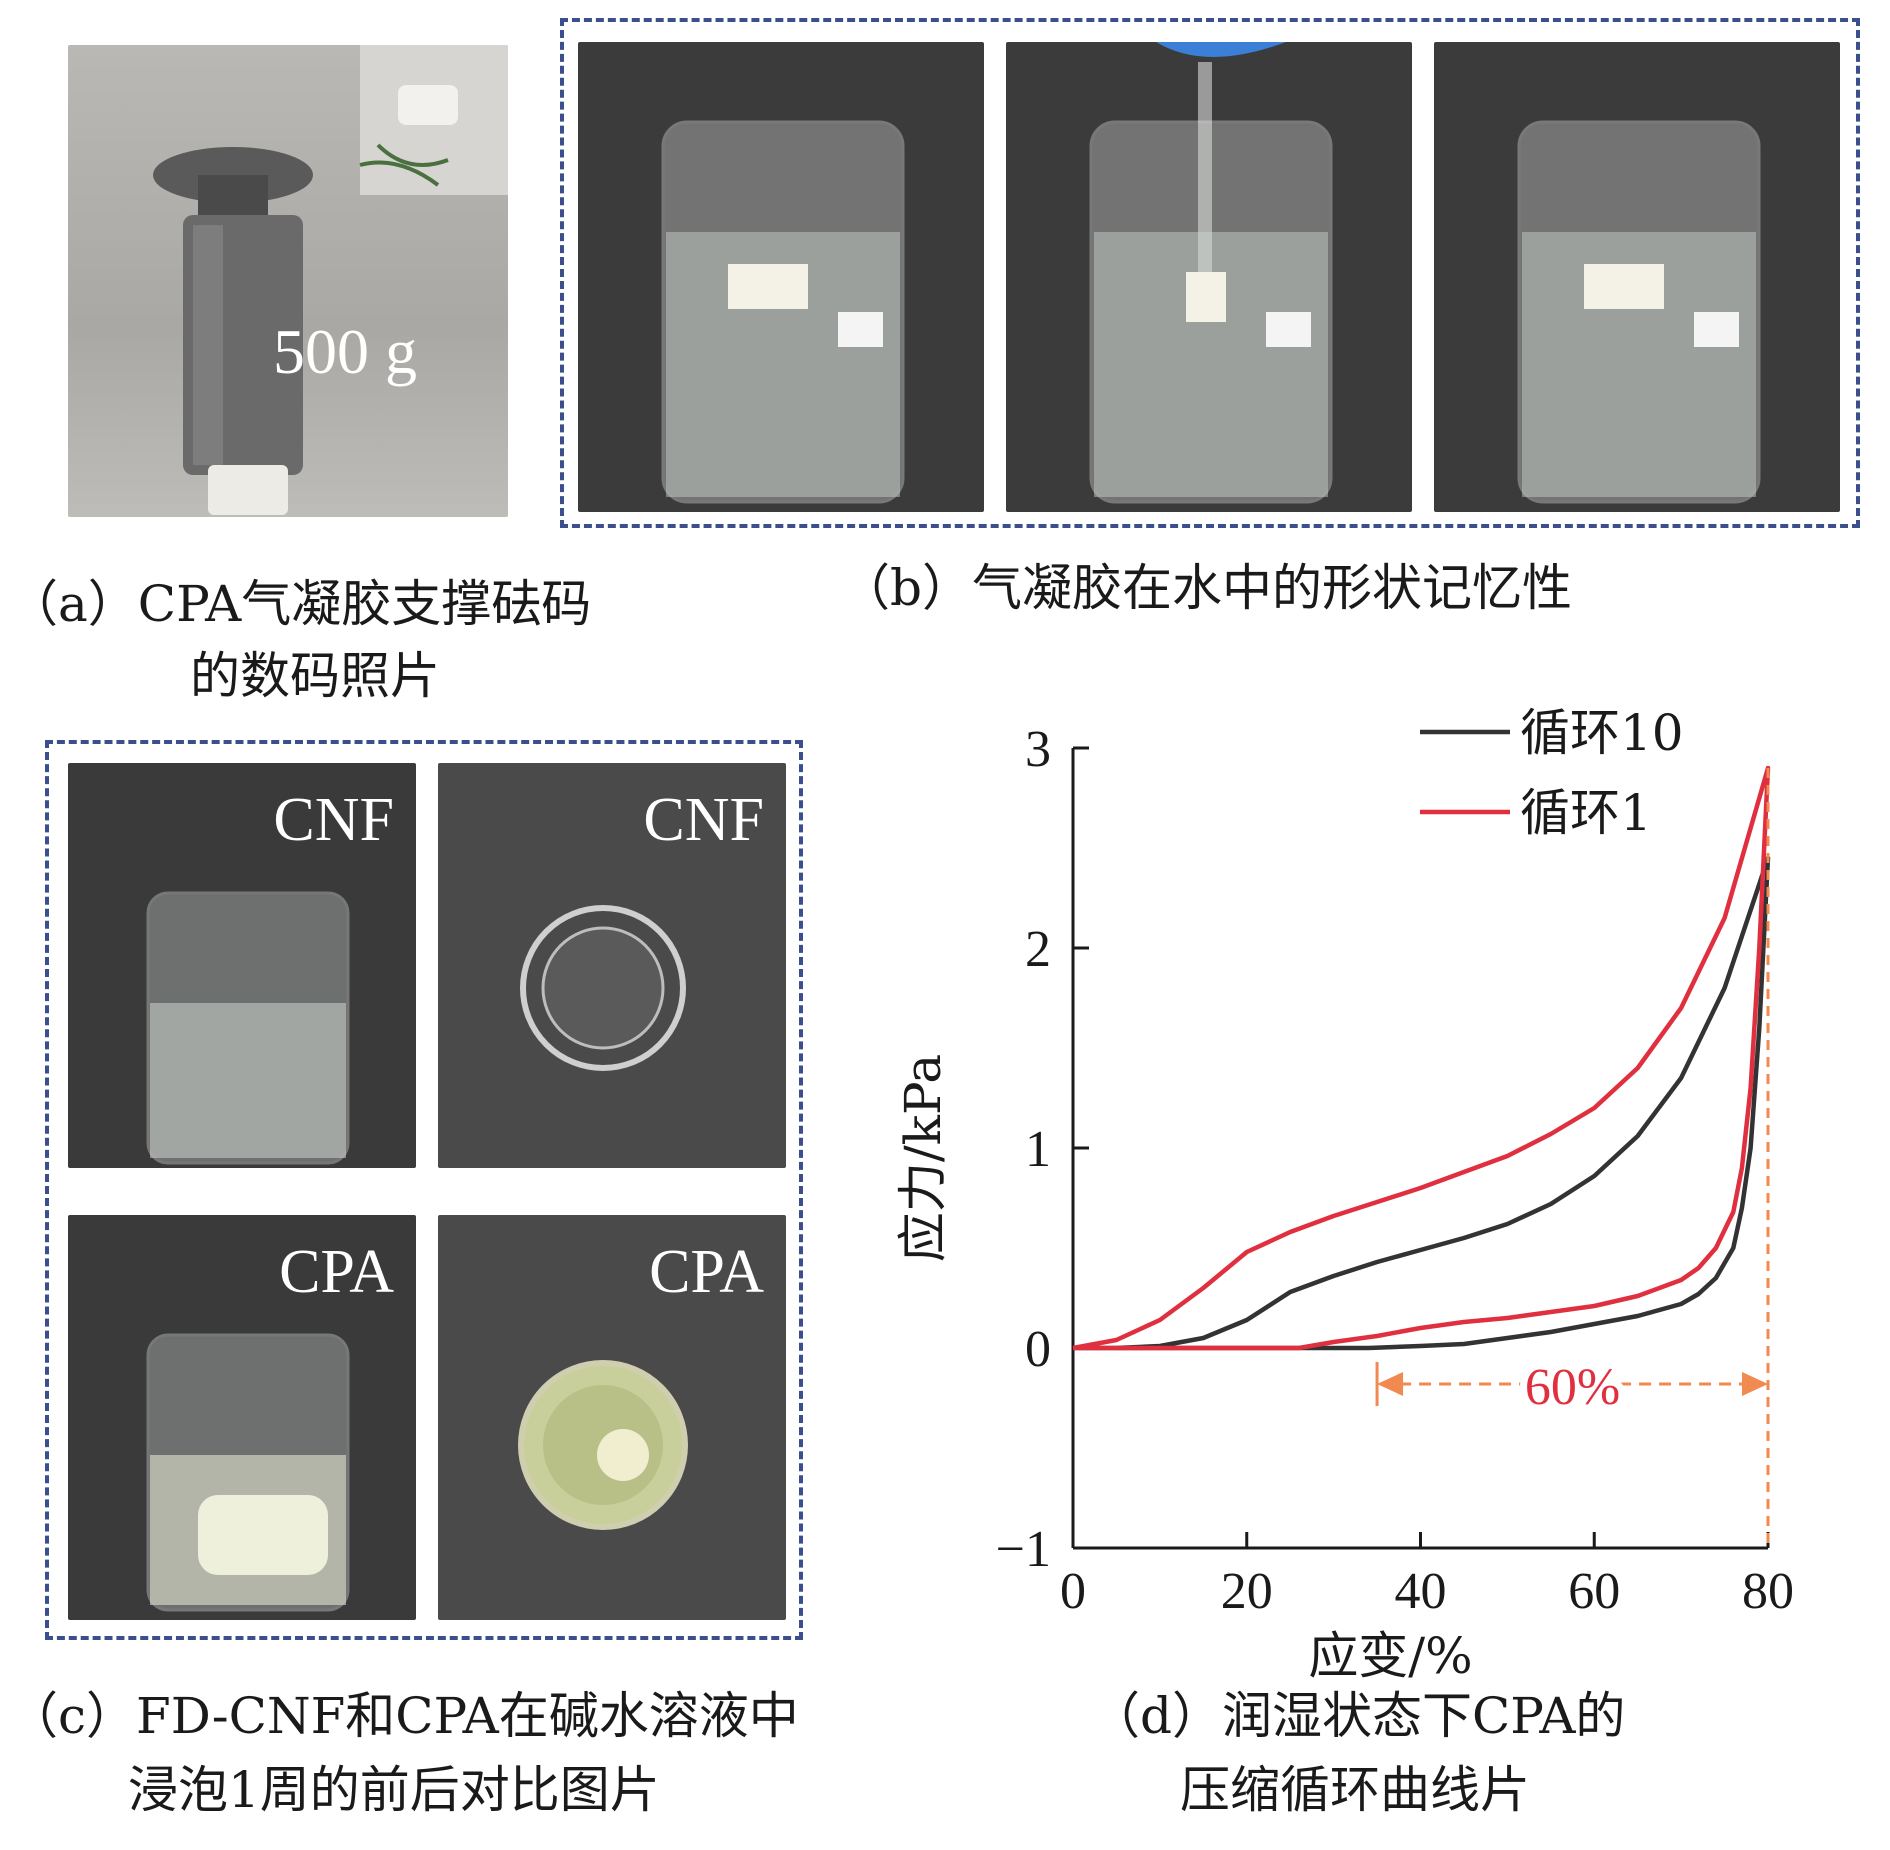 The width and height of the screenshot is (1890, 1850). Describe the element at coordinates (345, 351) in the screenshot. I see `weight-label: 500 g` at that location.